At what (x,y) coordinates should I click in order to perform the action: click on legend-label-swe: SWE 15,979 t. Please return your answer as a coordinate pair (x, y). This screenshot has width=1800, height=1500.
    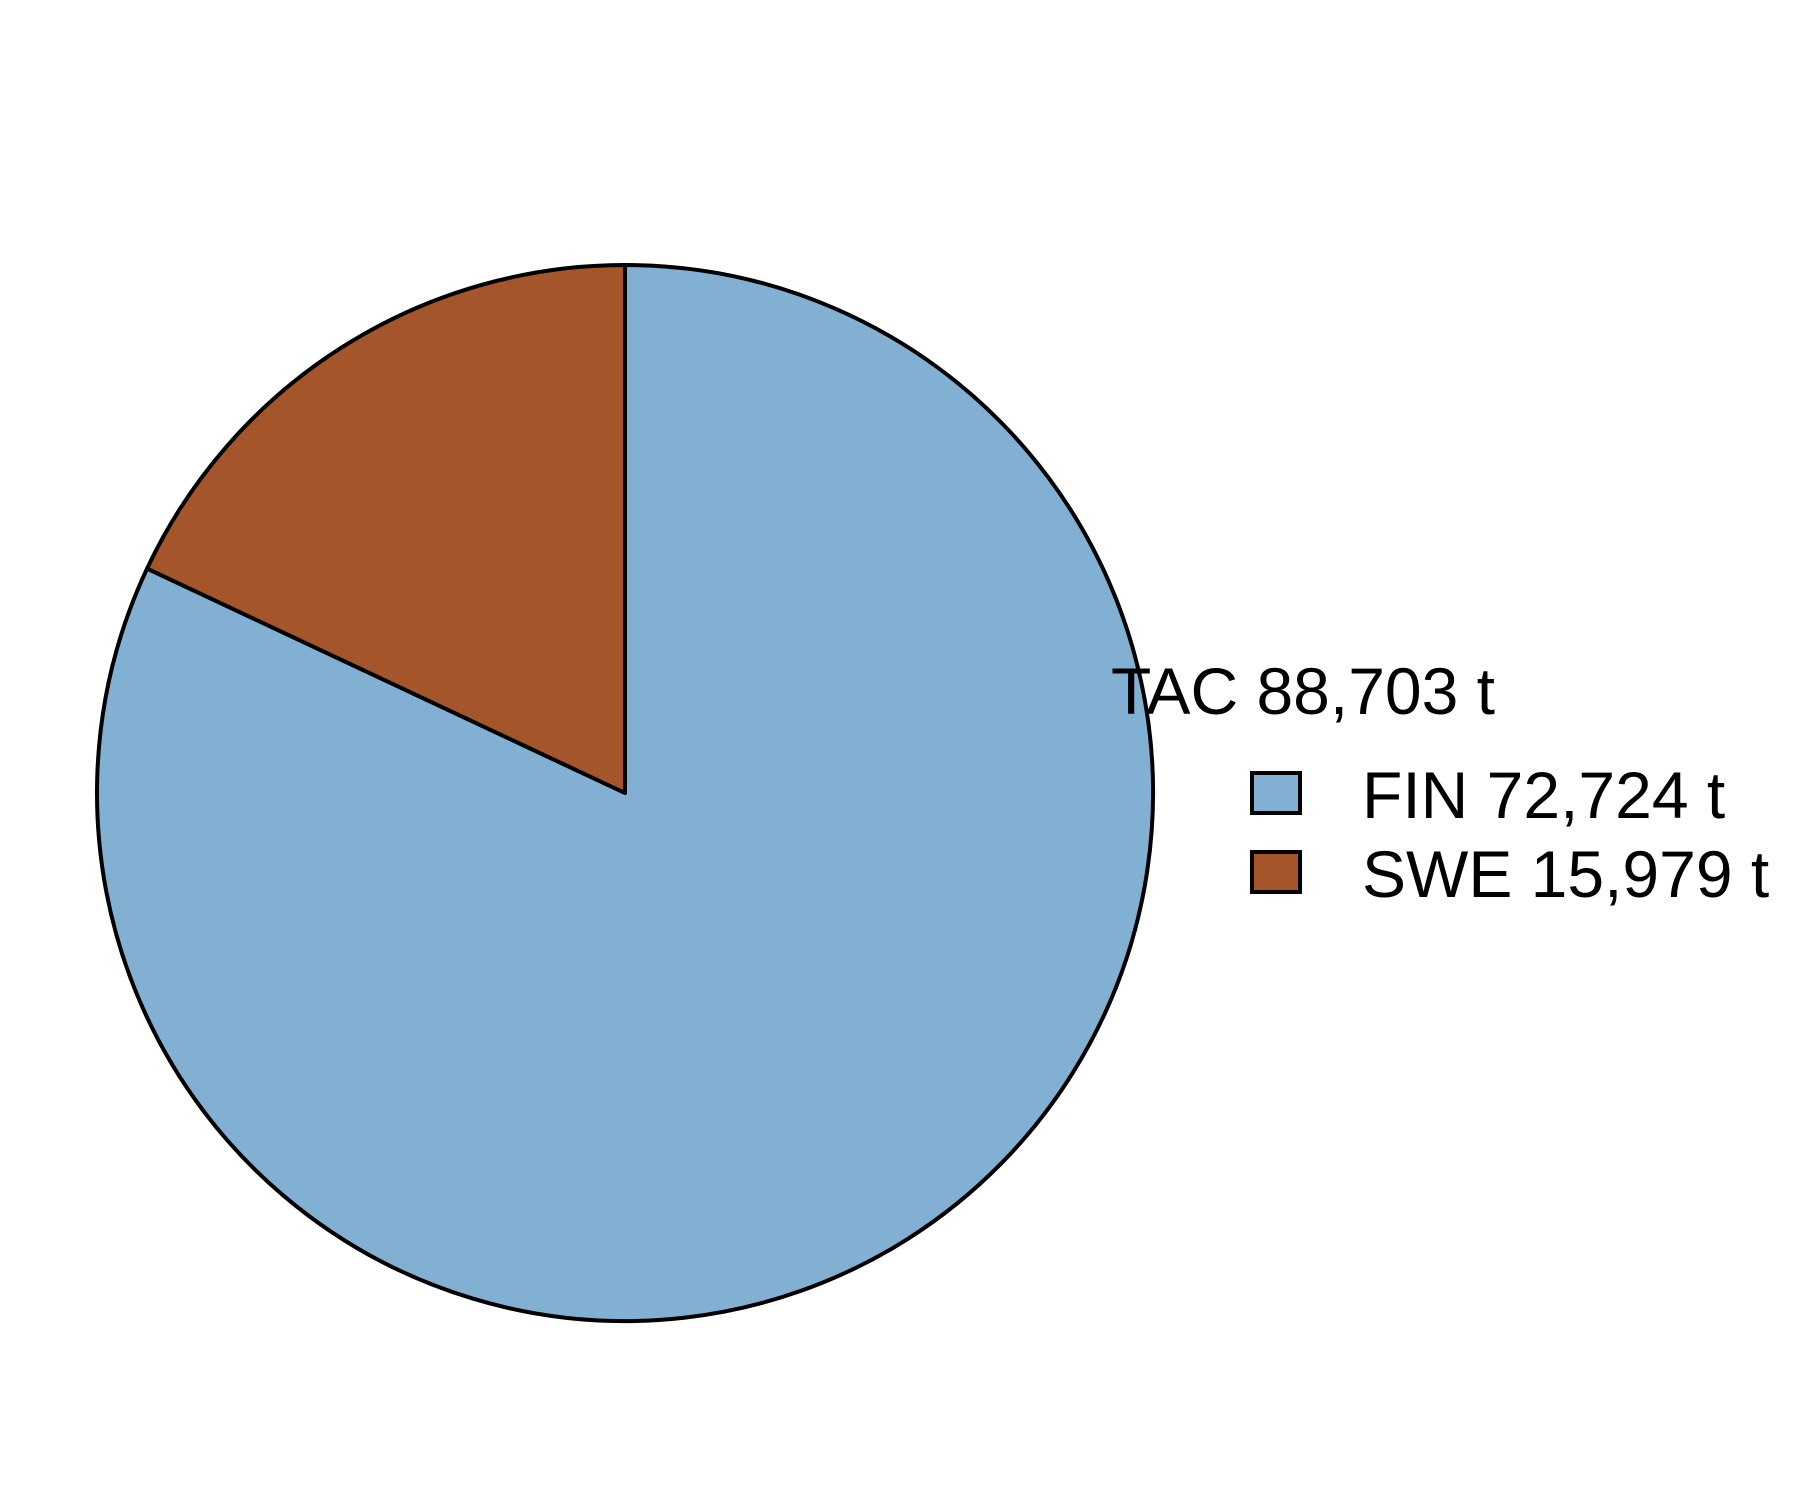
    Looking at the image, I should click on (1565, 874).